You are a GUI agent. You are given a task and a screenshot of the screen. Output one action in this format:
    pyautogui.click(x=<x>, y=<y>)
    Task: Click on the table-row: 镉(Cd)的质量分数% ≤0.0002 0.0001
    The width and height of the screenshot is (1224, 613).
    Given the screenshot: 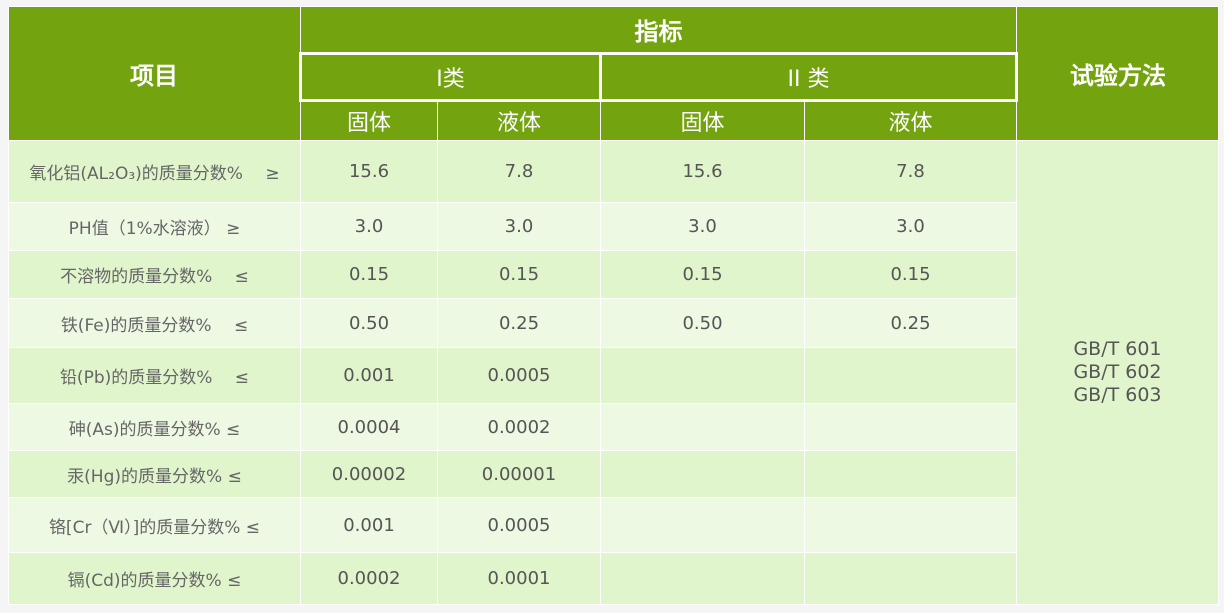 What is the action you would take?
    pyautogui.click(x=613, y=578)
    